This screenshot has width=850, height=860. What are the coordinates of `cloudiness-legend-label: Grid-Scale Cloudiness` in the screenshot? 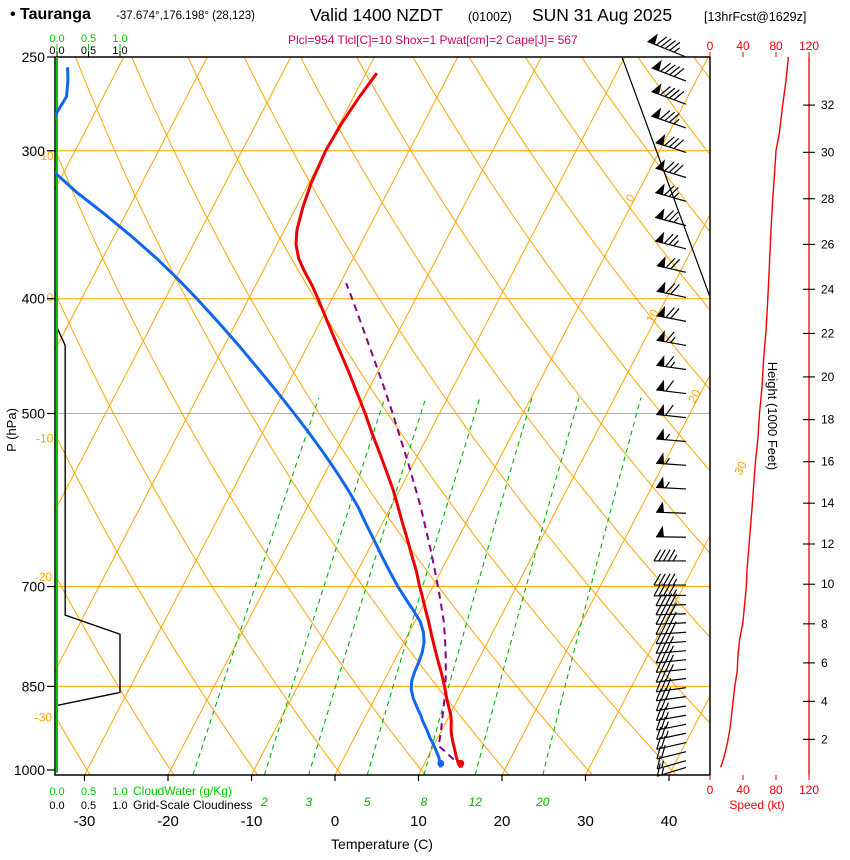 It's located at (192, 805).